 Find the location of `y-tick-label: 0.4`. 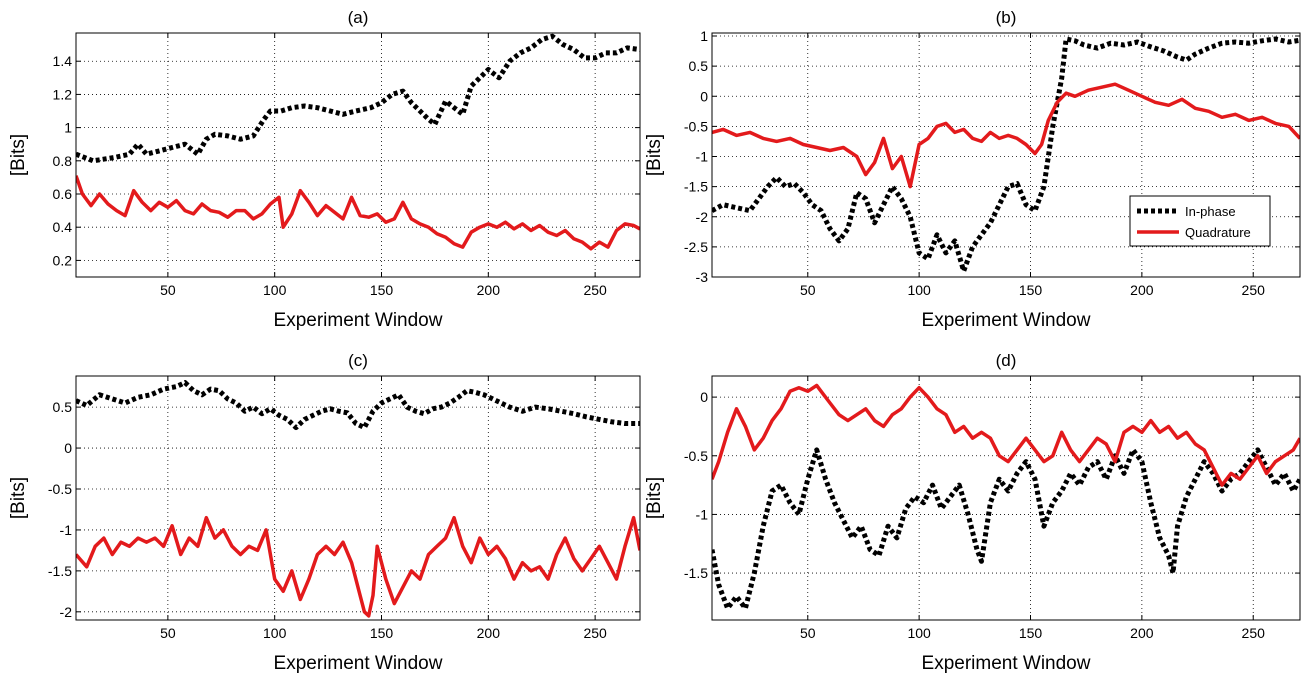

y-tick-label: 0.4 is located at coordinates (63, 227).